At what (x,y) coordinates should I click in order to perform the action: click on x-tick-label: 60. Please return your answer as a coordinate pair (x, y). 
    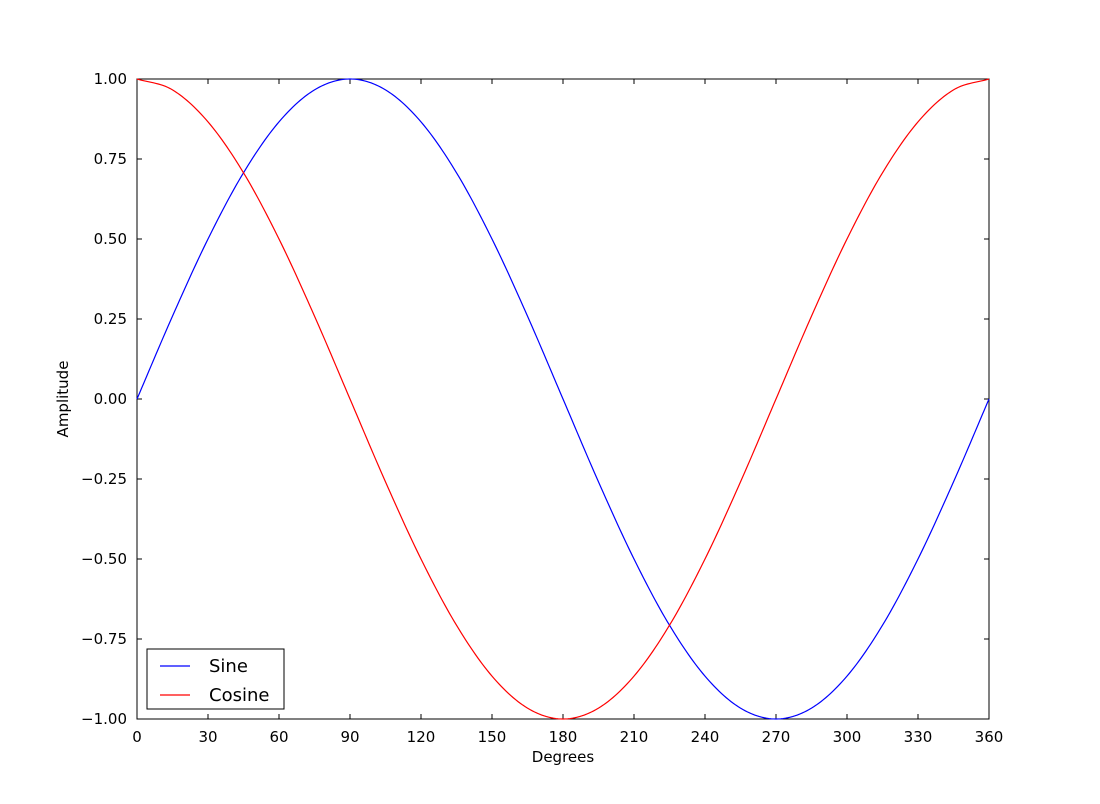
    Looking at the image, I should click on (278, 737).